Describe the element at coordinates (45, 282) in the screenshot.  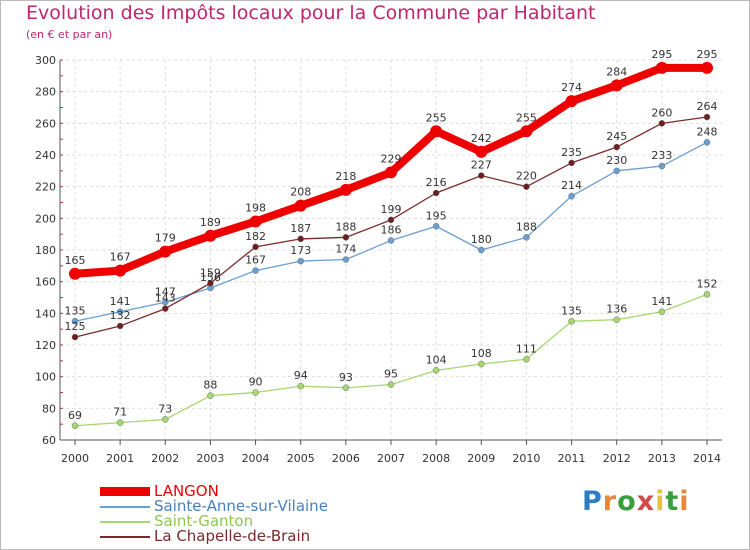
I see `y-tick-label: 160` at that location.